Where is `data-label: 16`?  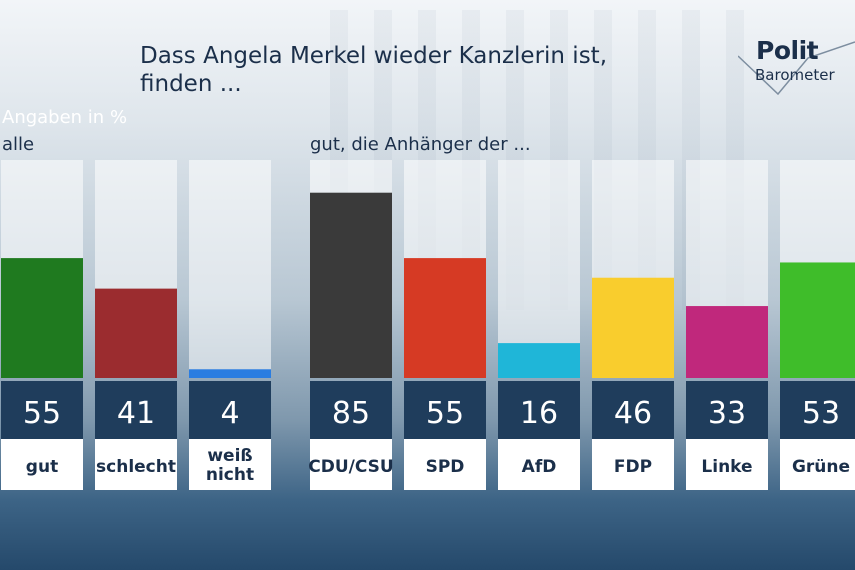 data-label: 16 is located at coordinates (539, 413).